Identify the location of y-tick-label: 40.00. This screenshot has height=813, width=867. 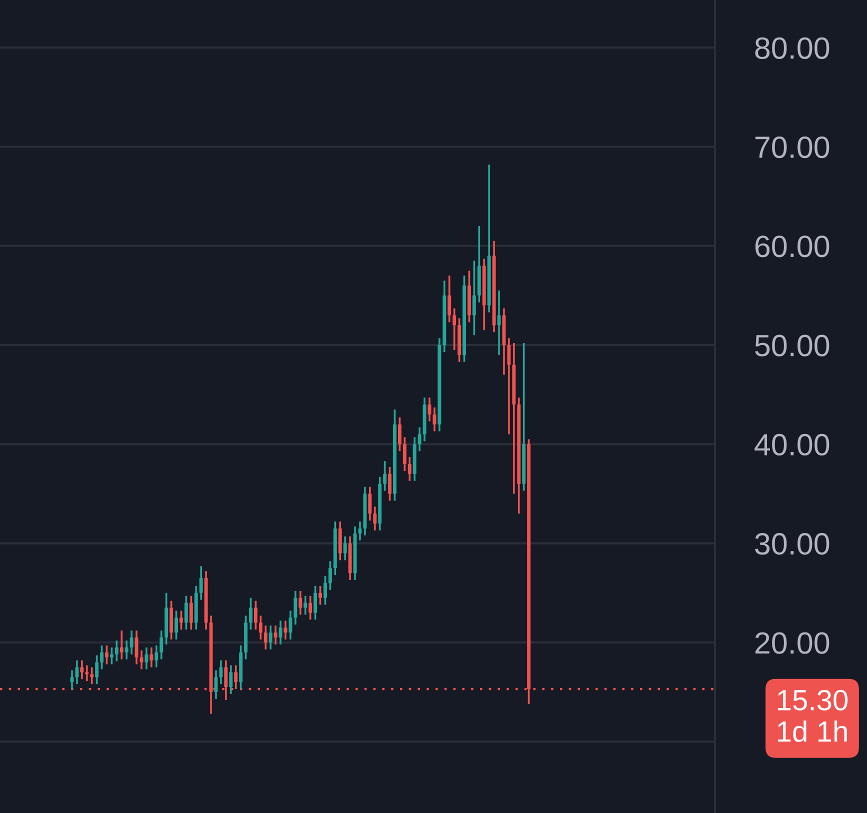
(792, 445).